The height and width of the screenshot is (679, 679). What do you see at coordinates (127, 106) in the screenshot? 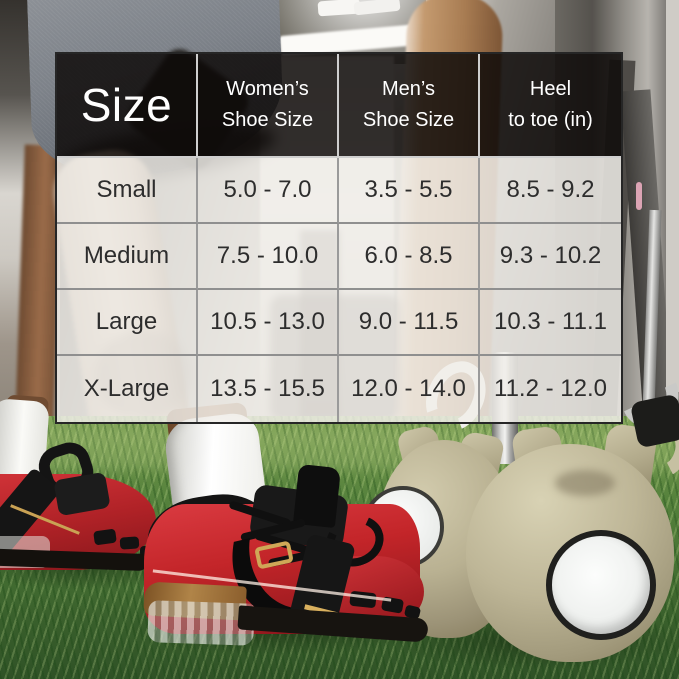
I see `header-cell-size: Size` at bounding box center [127, 106].